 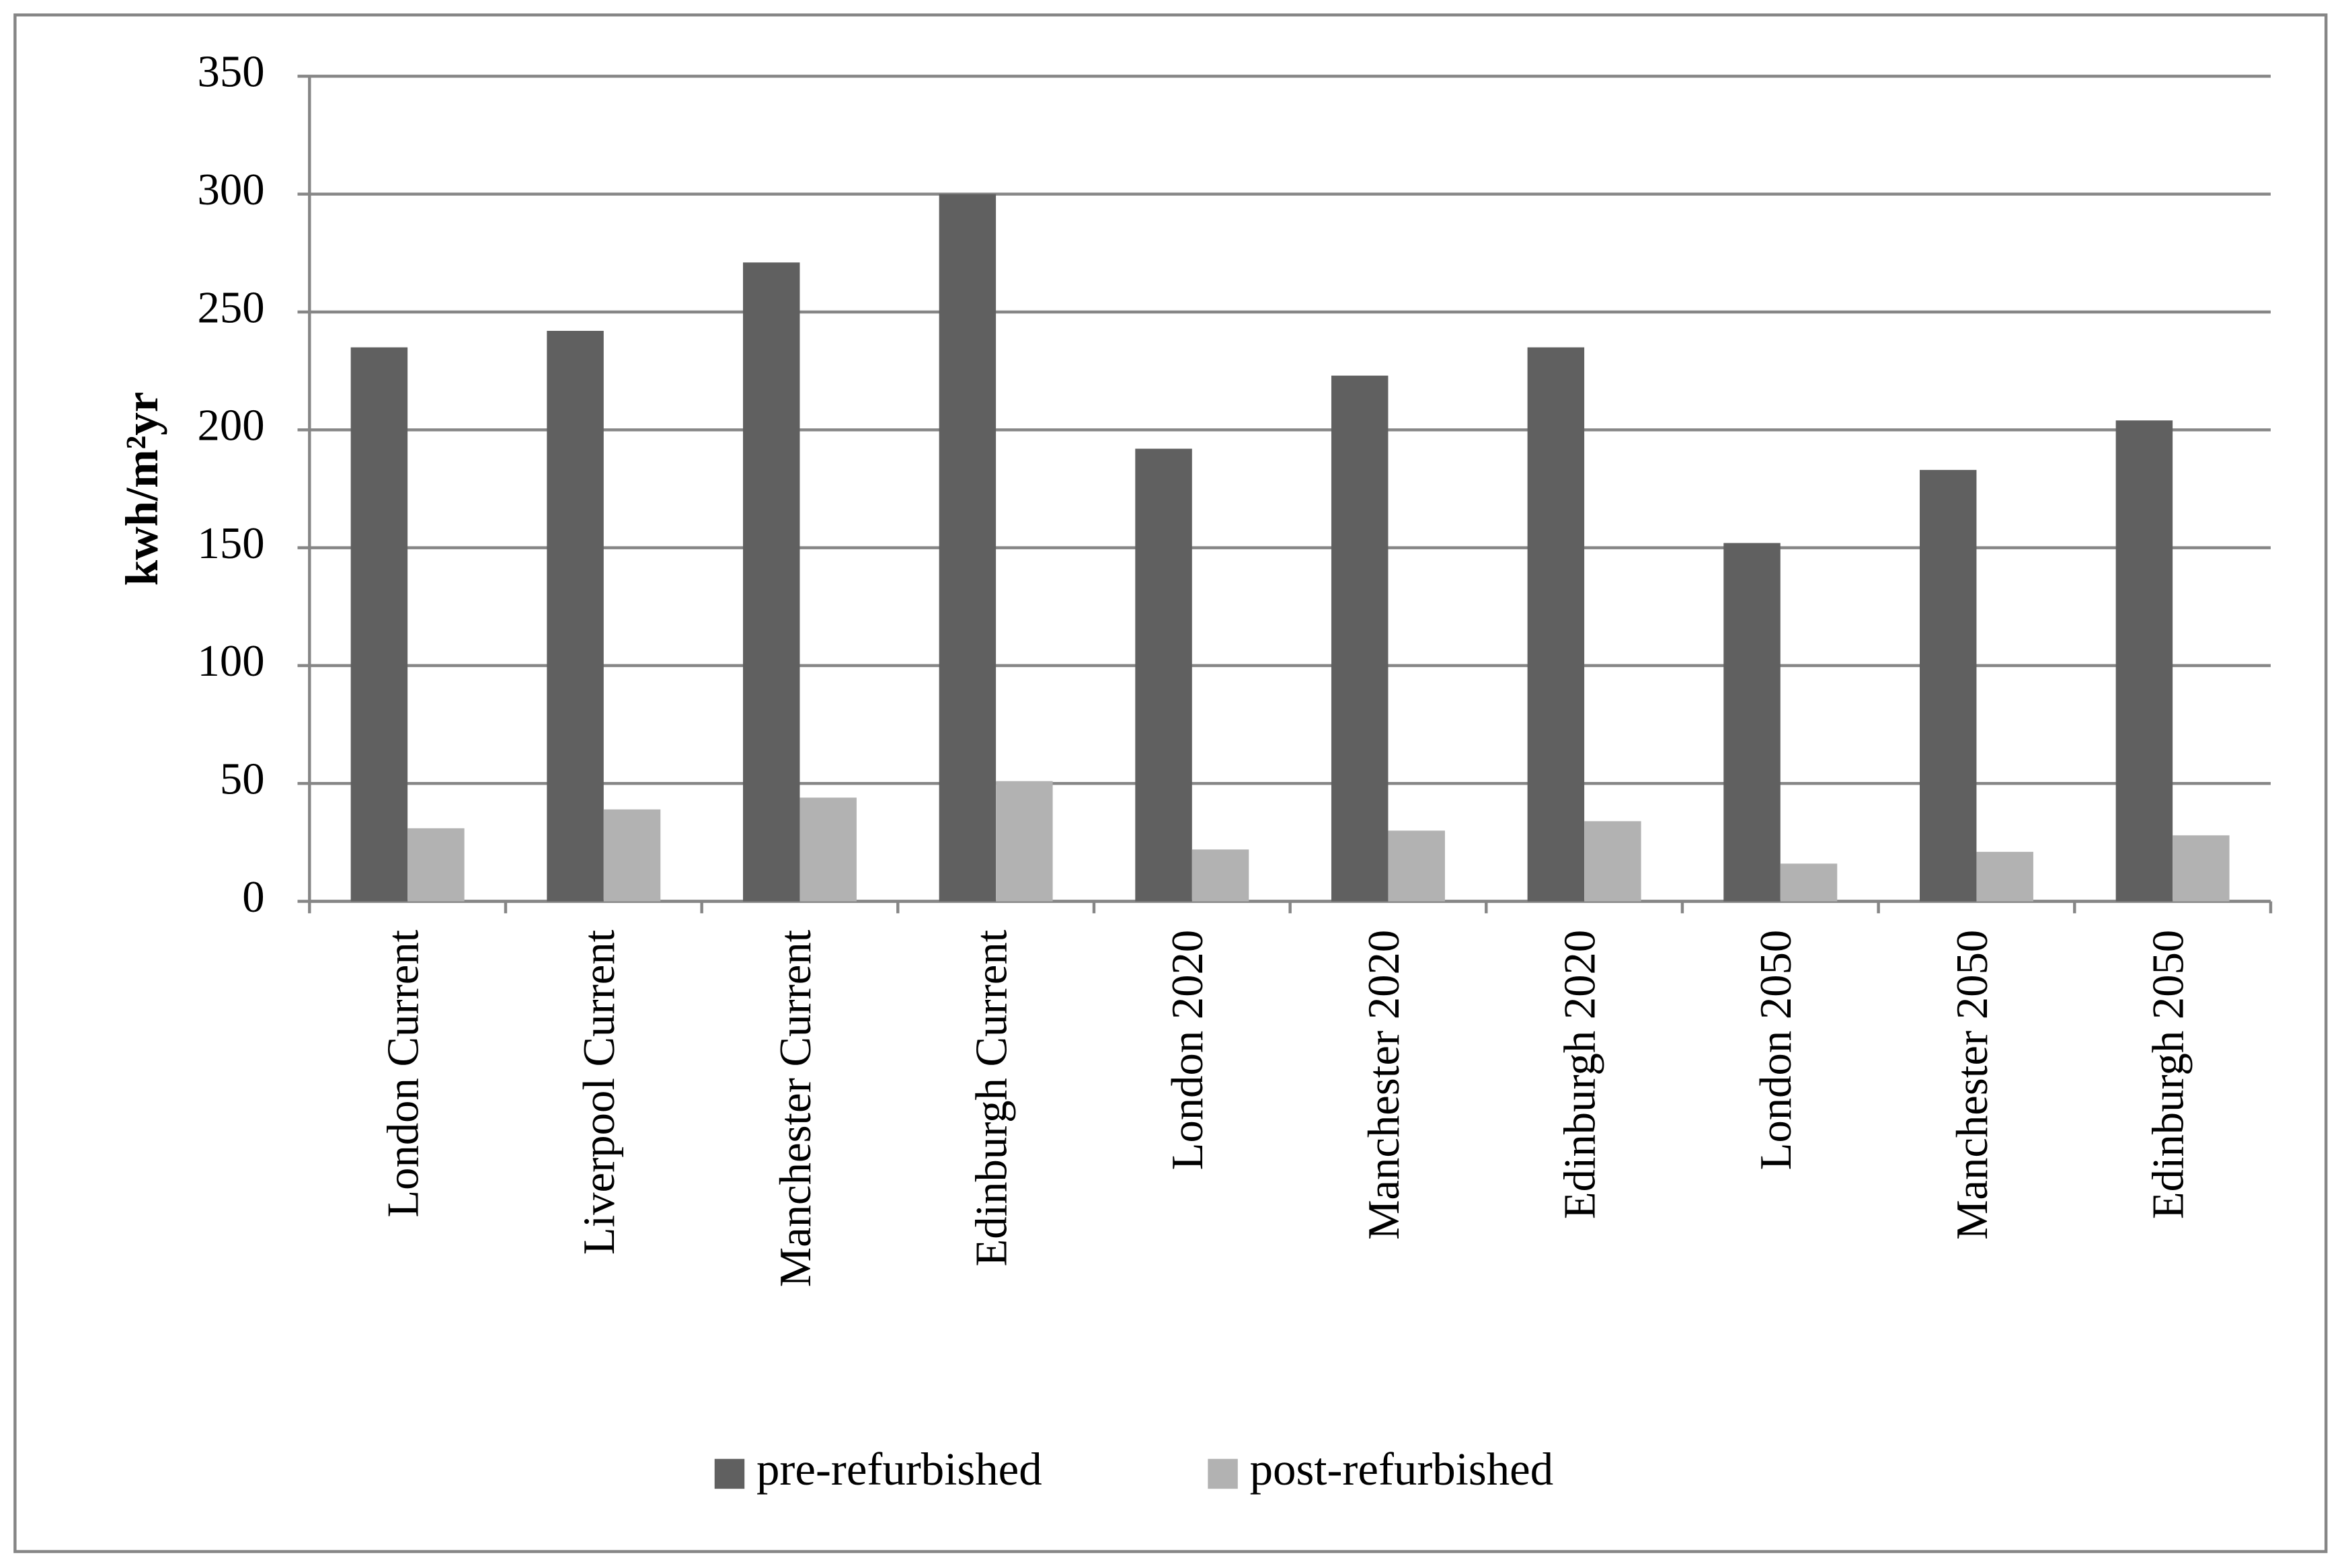 I want to click on y-tick-label: 150, so click(x=231, y=543).